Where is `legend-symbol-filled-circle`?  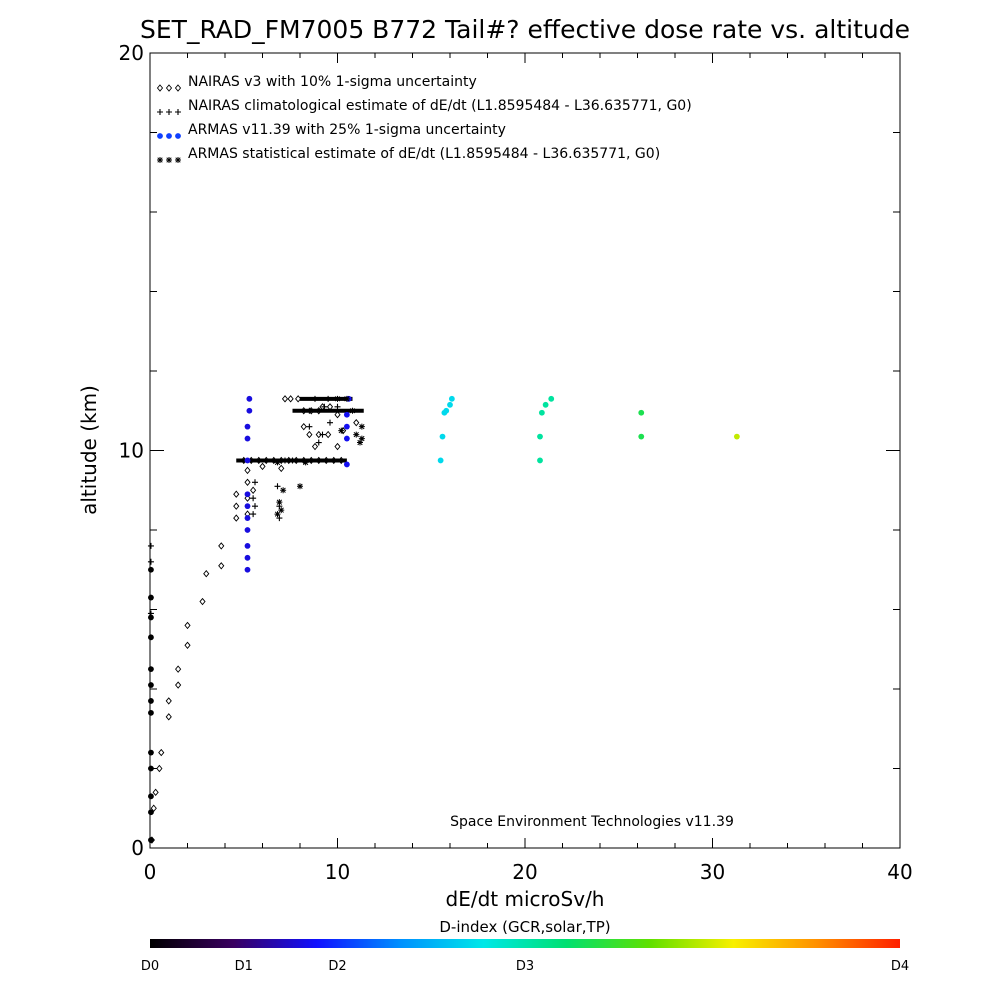
legend-symbol-filled-circle is located at coordinates (169, 136).